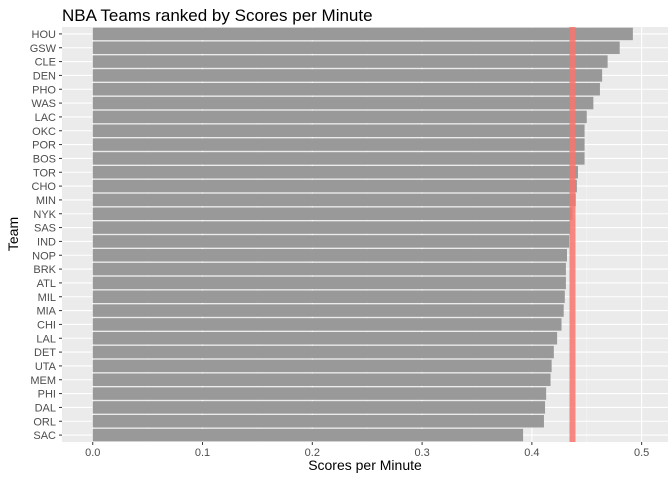 This screenshot has width=672, height=480. Describe the element at coordinates (531, 453) in the screenshot. I see `x-tick-label: 0.4` at that location.